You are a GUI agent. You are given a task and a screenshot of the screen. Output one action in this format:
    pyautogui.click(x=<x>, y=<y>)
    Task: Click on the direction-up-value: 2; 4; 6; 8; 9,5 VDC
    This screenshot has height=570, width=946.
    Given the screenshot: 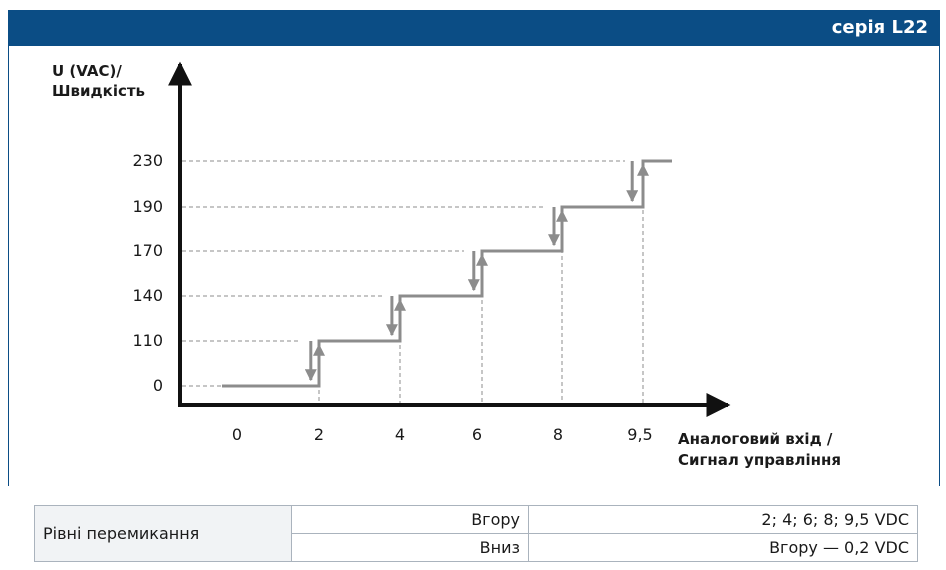 What is the action you would take?
    pyautogui.click(x=723, y=519)
    